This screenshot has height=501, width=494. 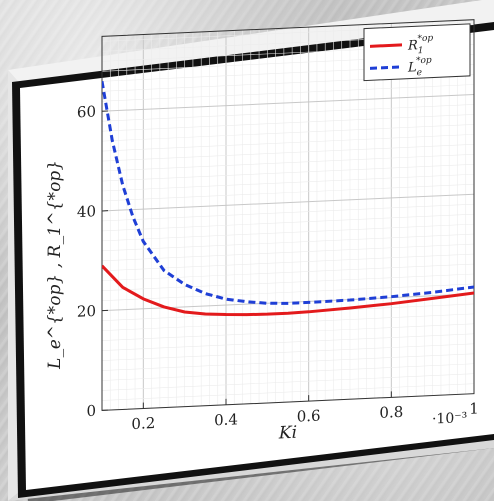 I want to click on y-axis-label: L_e^{*op} , R_1^{*op}, so click(x=55, y=265).